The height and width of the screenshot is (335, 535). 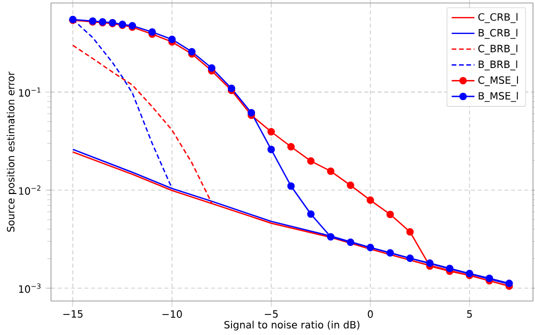 What do you see at coordinates (72, 314) in the screenshot?
I see `x-tick-label: −15` at bounding box center [72, 314].